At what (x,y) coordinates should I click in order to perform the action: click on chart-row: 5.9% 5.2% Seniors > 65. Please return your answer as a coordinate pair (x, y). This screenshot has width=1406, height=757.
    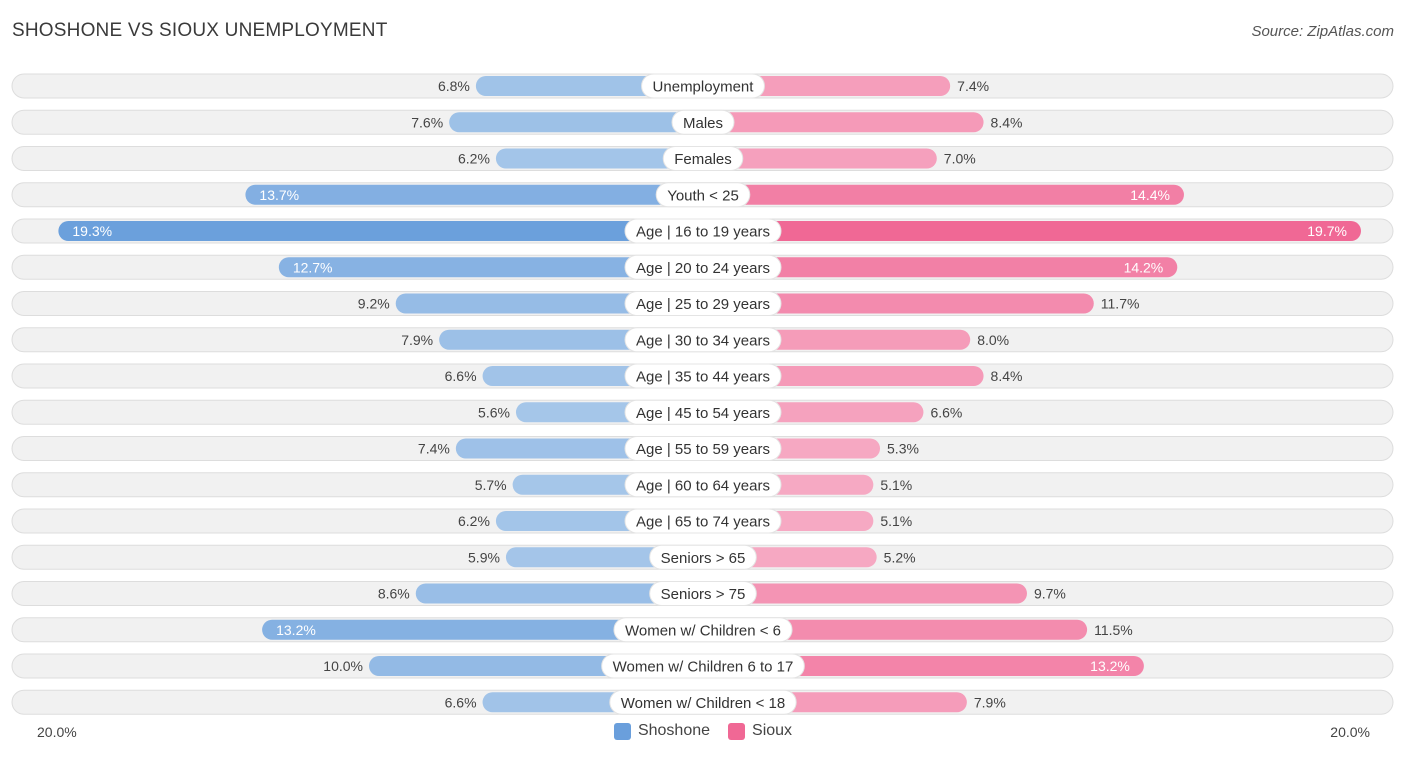
    Looking at the image, I should click on (702, 557).